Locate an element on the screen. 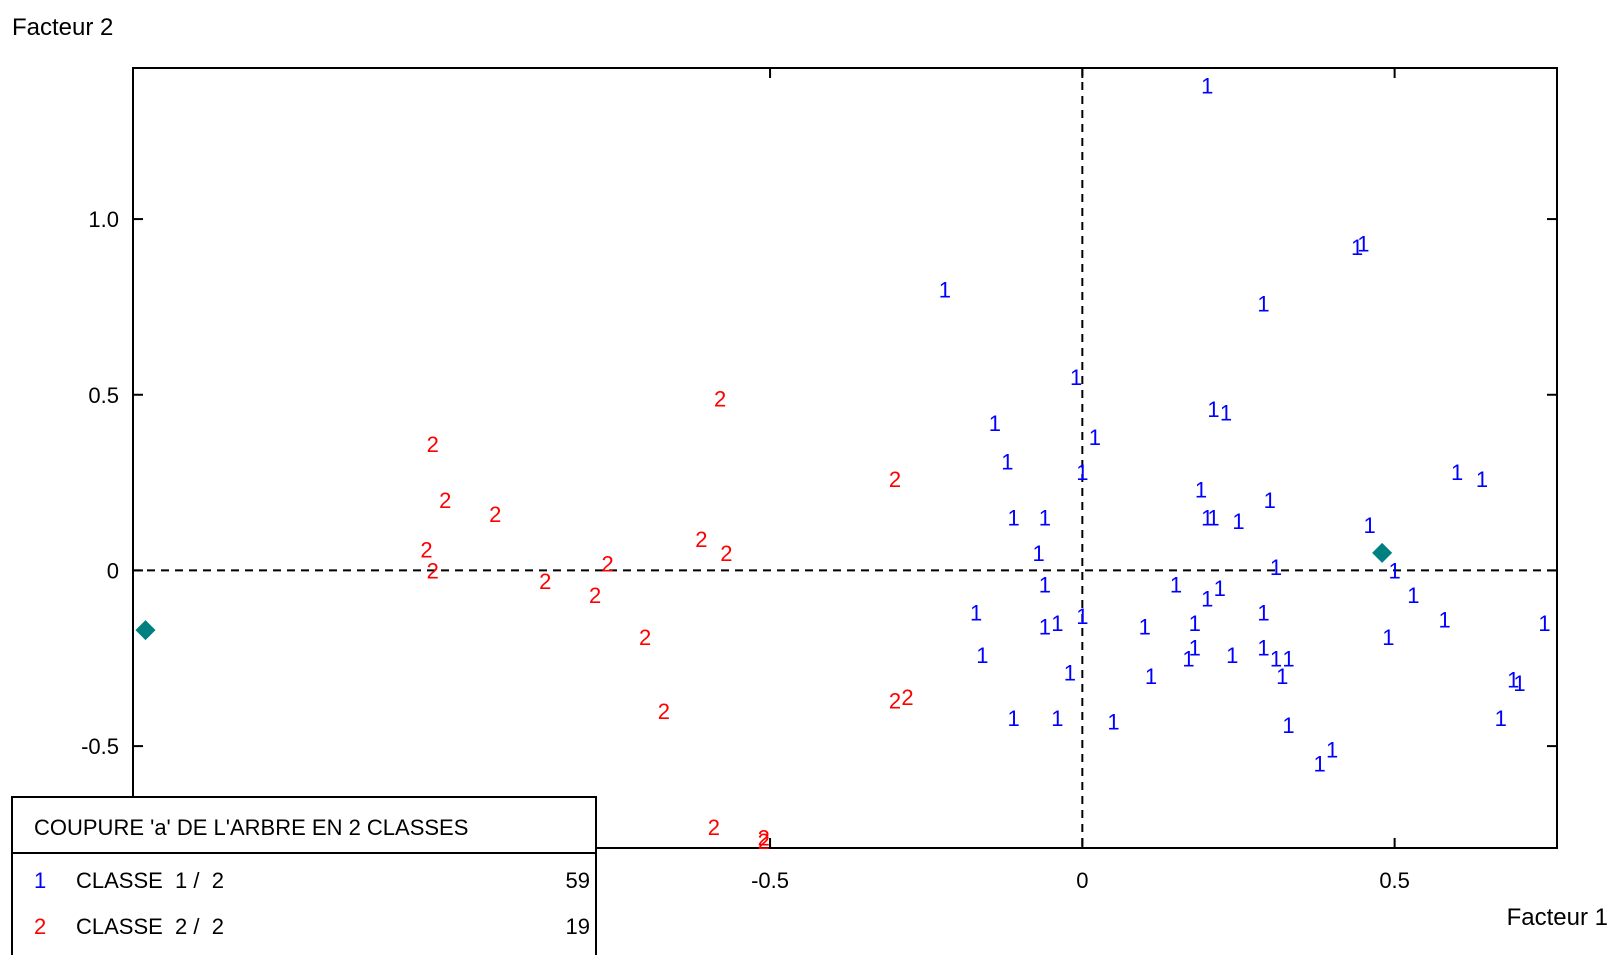  legend-label-1: CLASSE 1 / 2 is located at coordinates (150, 880).